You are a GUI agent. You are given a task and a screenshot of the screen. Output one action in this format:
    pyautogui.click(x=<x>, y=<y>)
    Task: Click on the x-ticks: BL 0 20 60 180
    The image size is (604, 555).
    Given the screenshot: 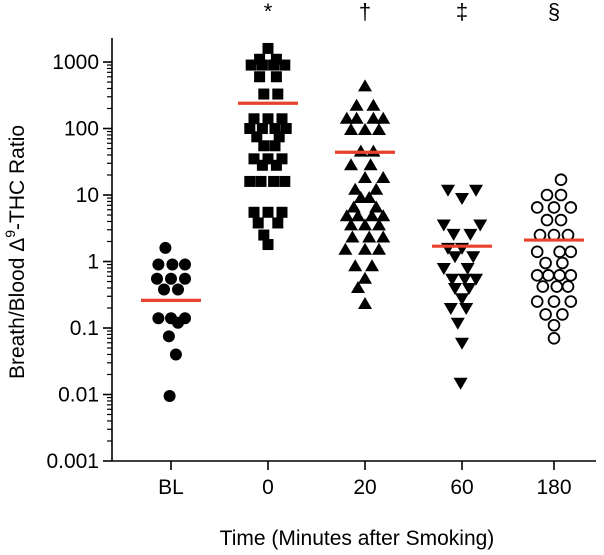 What is the action you would take?
    pyautogui.click(x=365, y=480)
    